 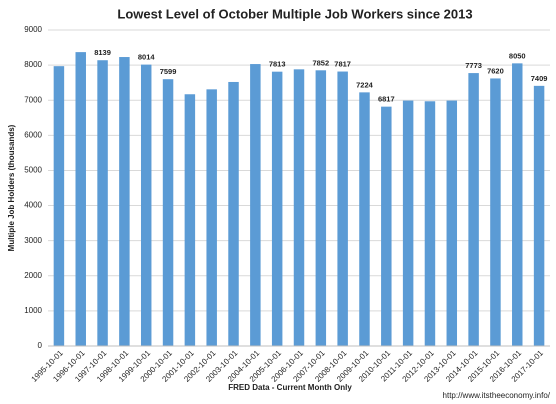 What do you see at coordinates (290, 387) in the screenshot?
I see `x-axis-title: FRED Data - Current Month Only` at bounding box center [290, 387].